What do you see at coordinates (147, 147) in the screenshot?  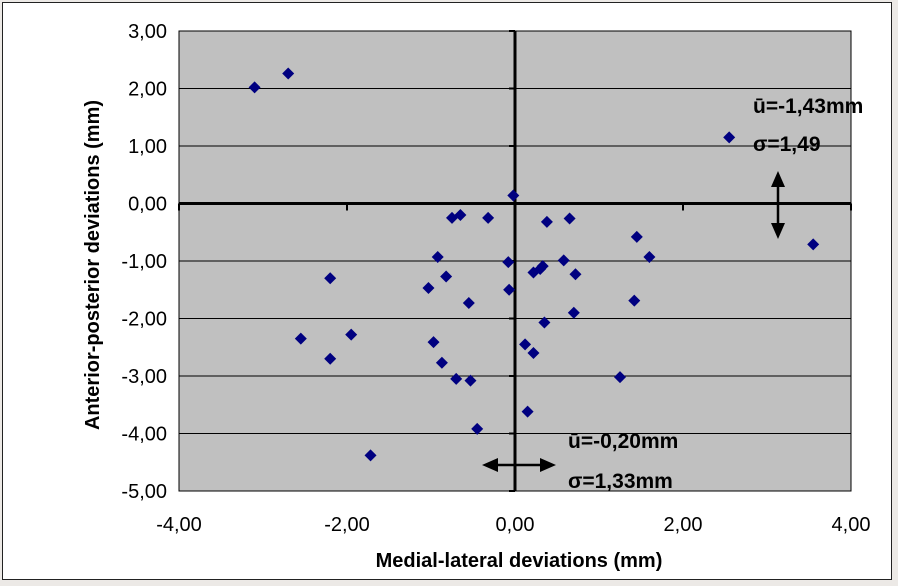 I see `y-tick-label: 1,00` at bounding box center [147, 147].